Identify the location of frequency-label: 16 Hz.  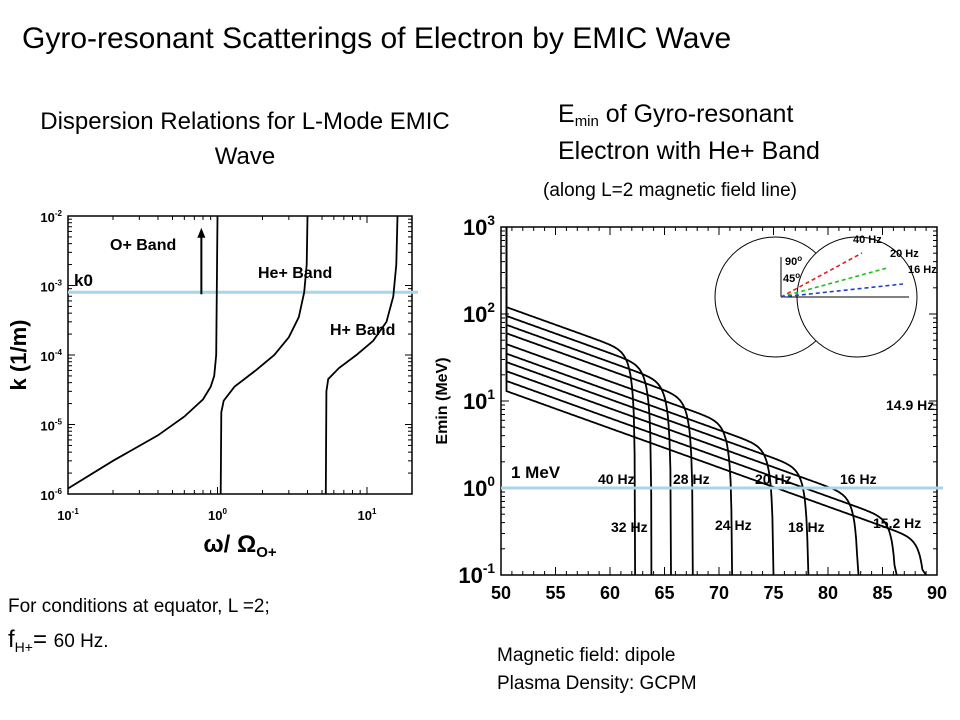
(858, 479).